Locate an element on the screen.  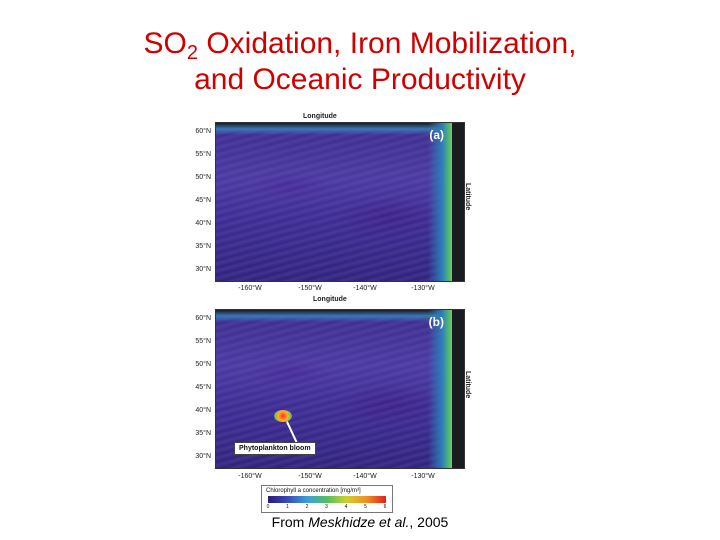
map-panel-b: (b) Phytoplankton bloom is located at coordinates (340, 389).